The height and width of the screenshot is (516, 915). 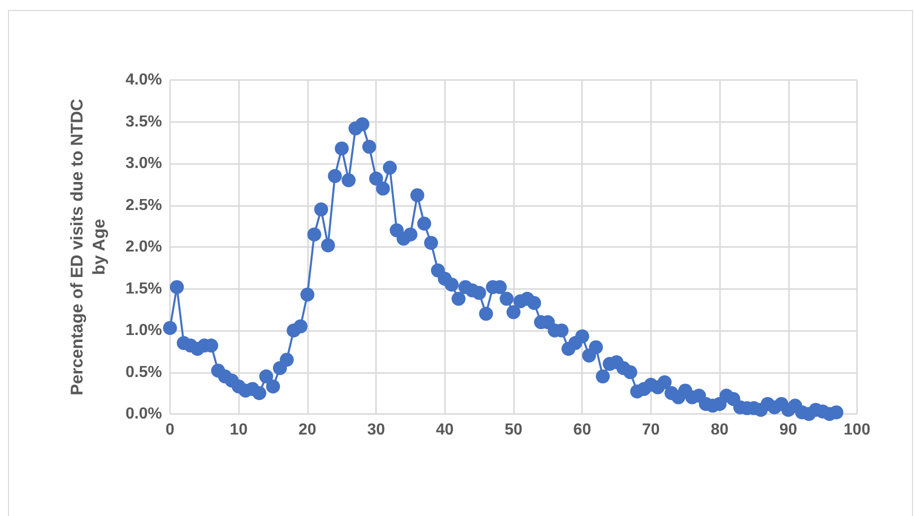 I want to click on y-tick-label: 0.5%, so click(x=144, y=372).